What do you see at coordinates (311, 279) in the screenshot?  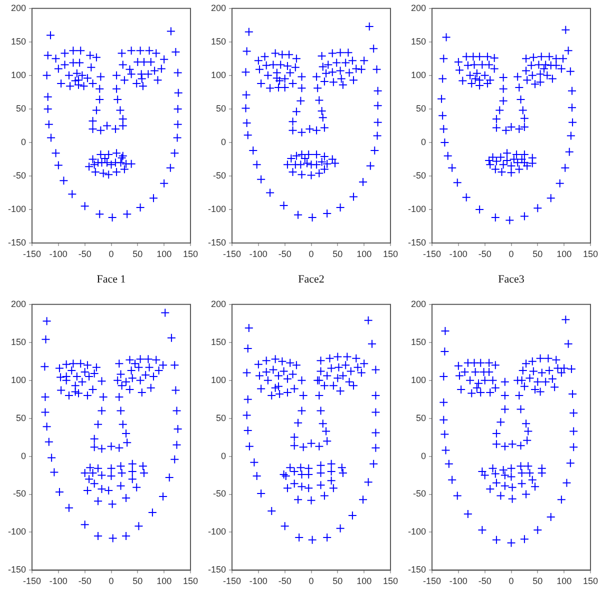 I see `x-axis-title: Face2` at bounding box center [311, 279].